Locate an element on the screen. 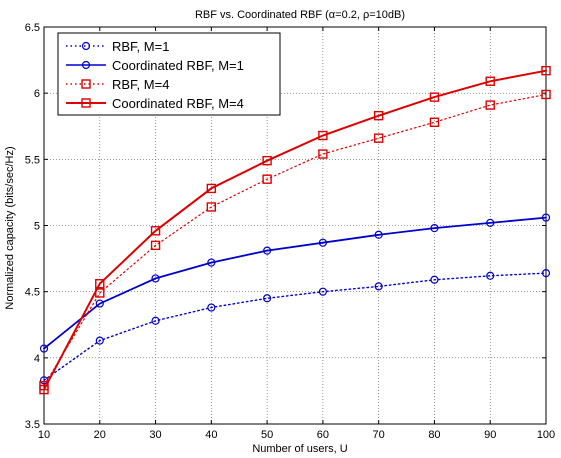 Image resolution: width=561 pixels, height=458 pixels. x-tick-label: 70 is located at coordinates (379, 435).